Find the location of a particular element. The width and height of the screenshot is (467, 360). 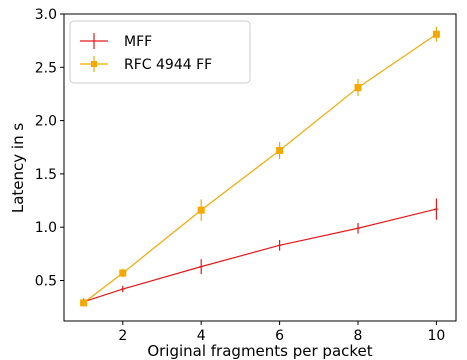

y-tick-label: 0.5 is located at coordinates (46, 281).